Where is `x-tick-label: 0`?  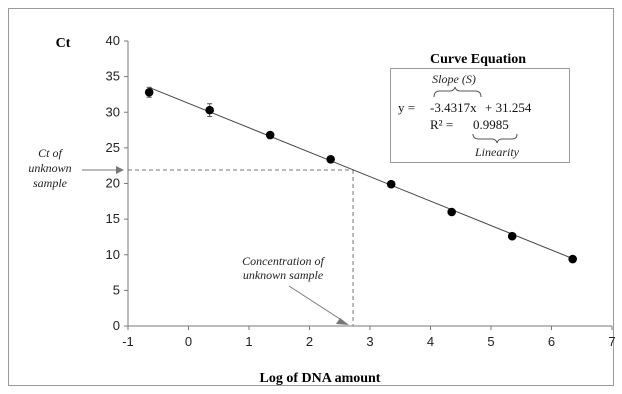
x-tick-label: 0 is located at coordinates (188, 341).